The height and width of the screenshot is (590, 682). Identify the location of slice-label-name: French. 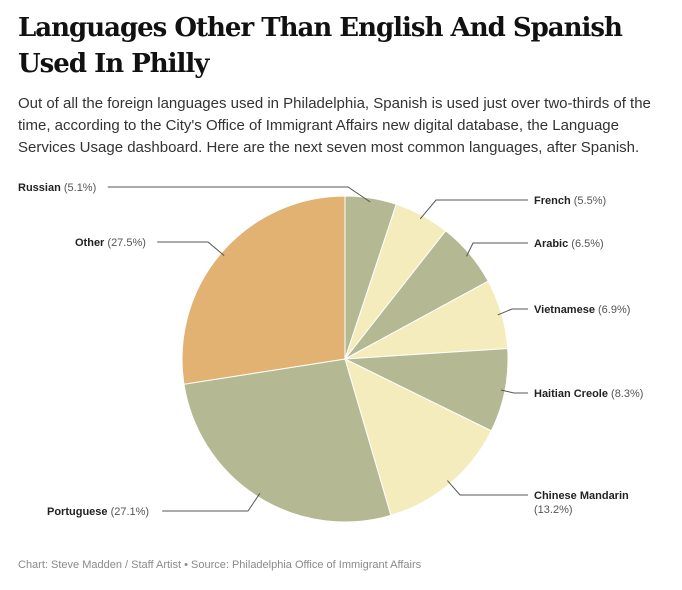
(552, 201).